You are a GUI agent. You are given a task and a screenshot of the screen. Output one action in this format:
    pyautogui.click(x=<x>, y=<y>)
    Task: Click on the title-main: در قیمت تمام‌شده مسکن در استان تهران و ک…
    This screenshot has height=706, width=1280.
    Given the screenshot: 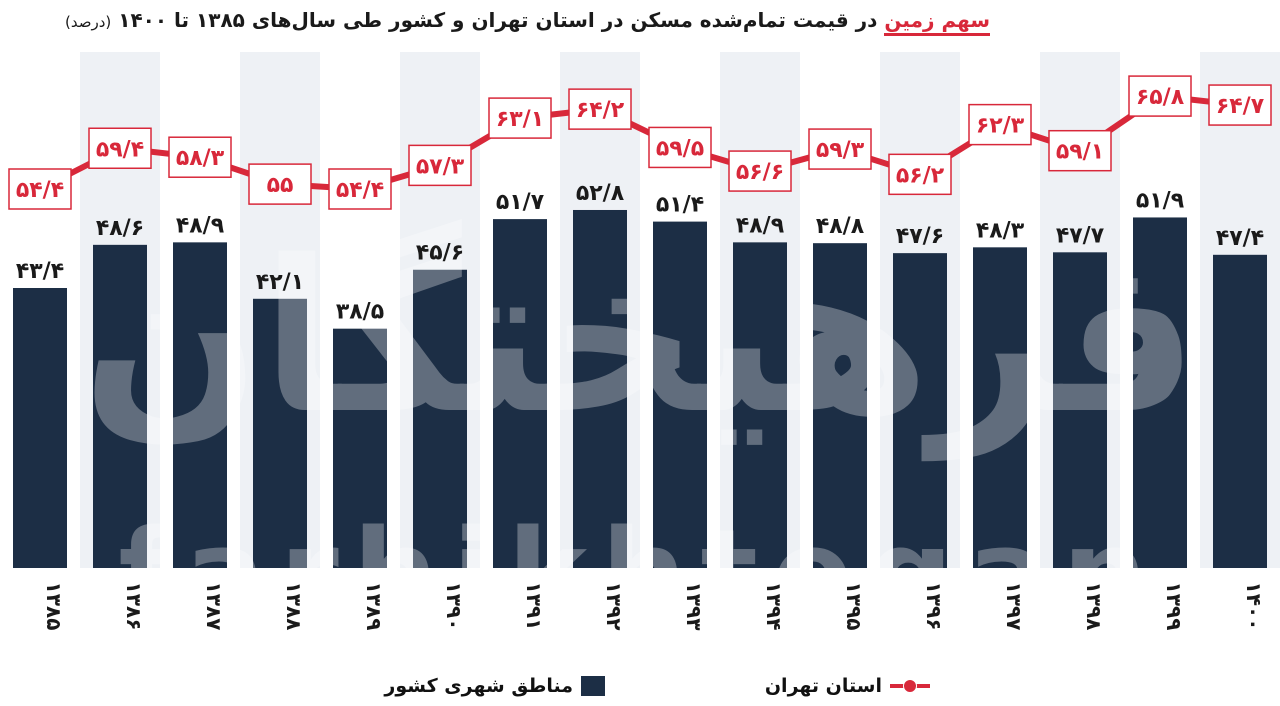 What is the action you would take?
    pyautogui.click(x=498, y=20)
    